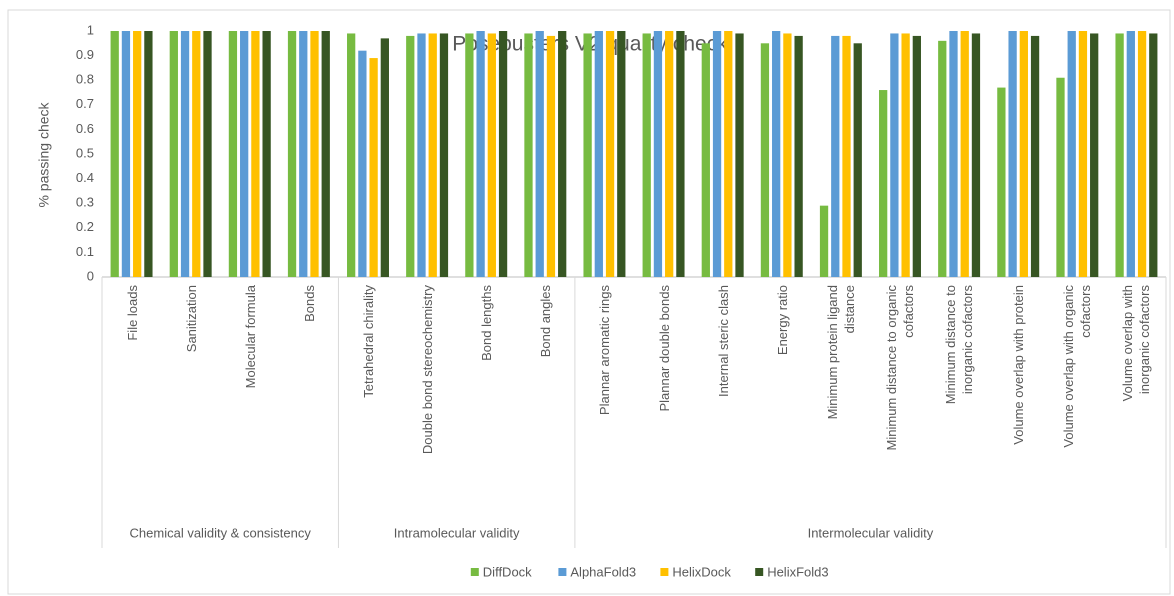 This screenshot has height=596, width=1174. What do you see at coordinates (85, 128) in the screenshot?
I see `y-tick-label: 0.6` at bounding box center [85, 128].